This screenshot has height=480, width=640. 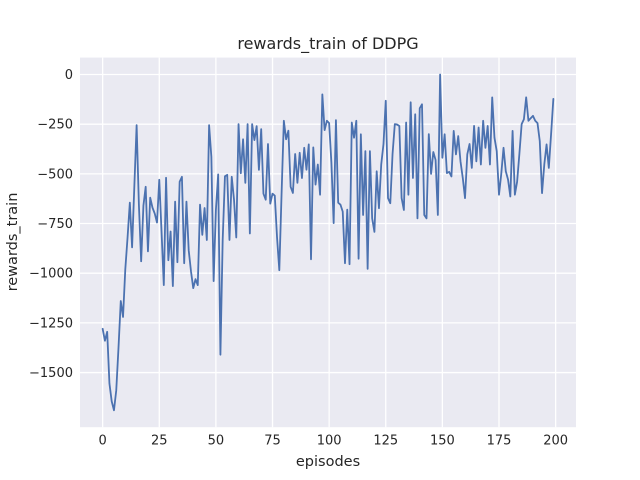 I want to click on x-axis-label: episodes, so click(x=328, y=462).